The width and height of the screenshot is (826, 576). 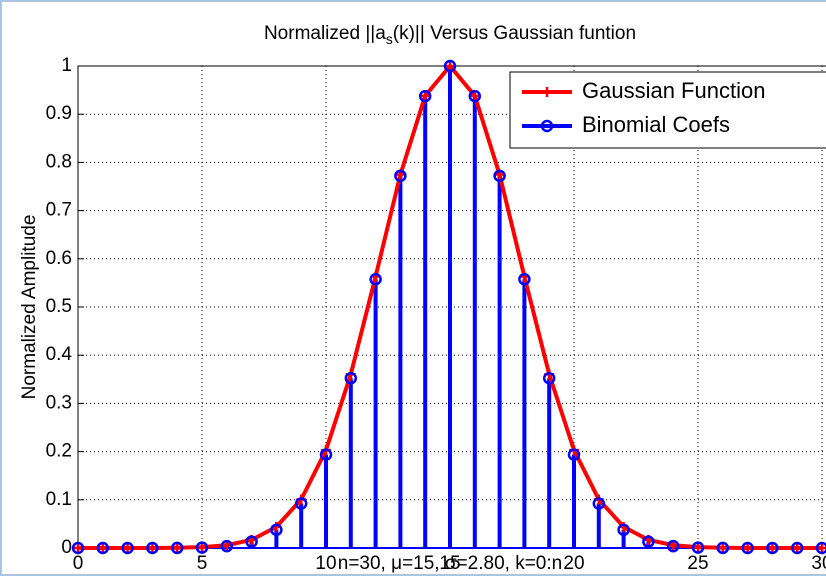 What do you see at coordinates (59, 210) in the screenshot?
I see `y-tick-label: 0.7` at bounding box center [59, 210].